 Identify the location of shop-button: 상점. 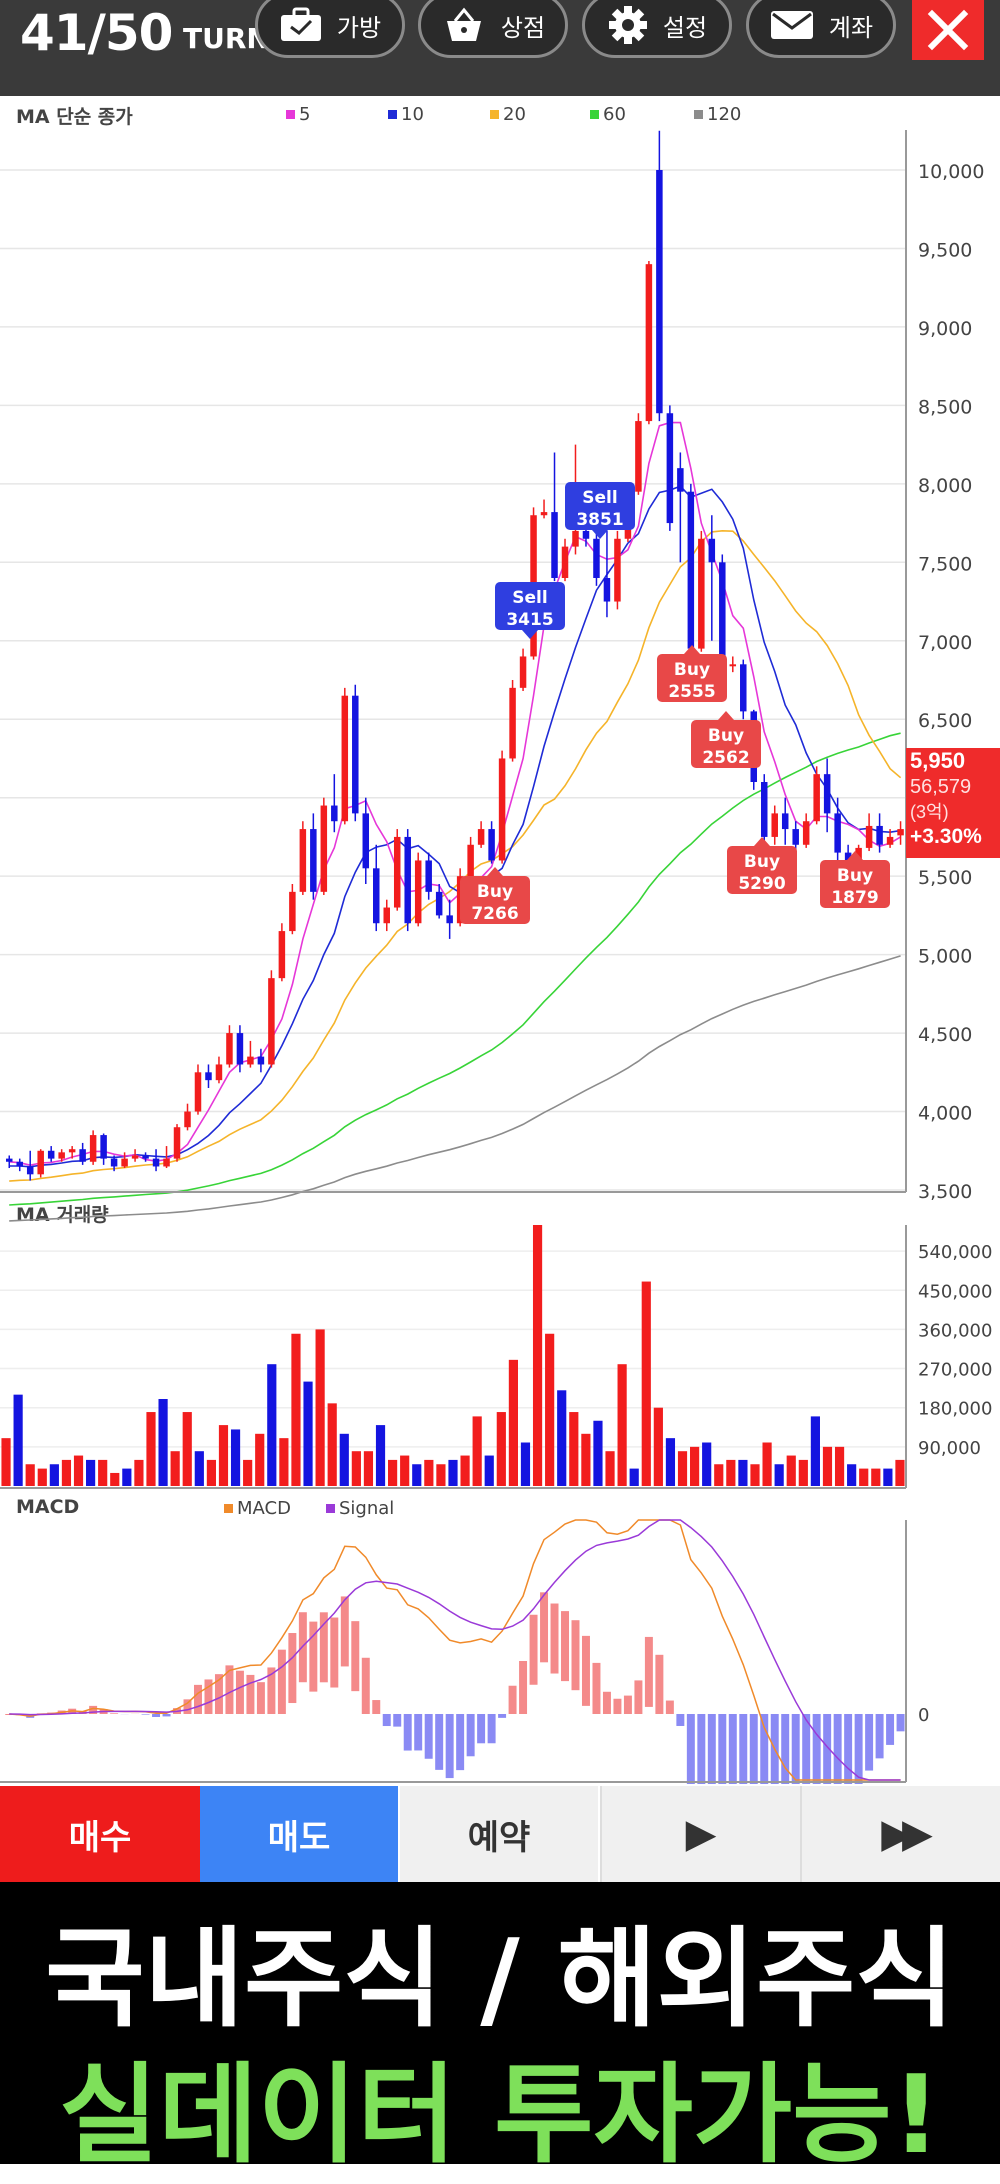
(493, 29).